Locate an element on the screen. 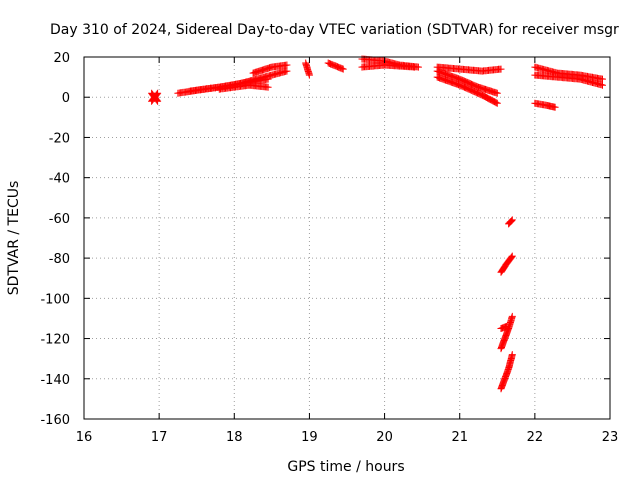 The image size is (640, 480). x-tick-label: 20 is located at coordinates (384, 437).